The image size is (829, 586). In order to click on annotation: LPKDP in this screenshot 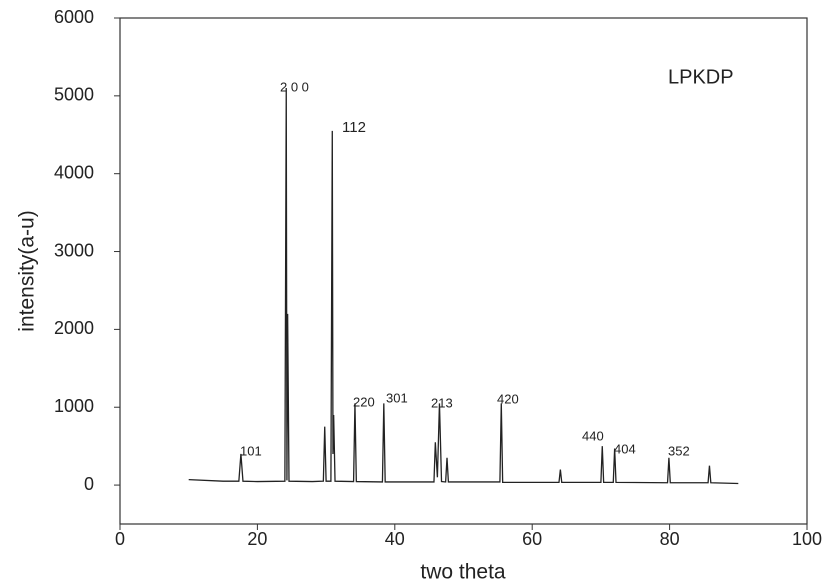, I will do `click(701, 77)`.